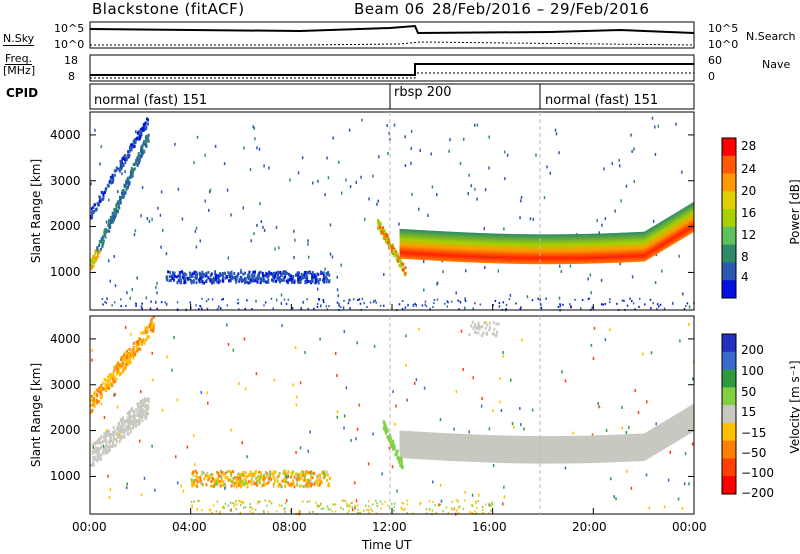 The image size is (800, 554). I want to click on freq-line, so click(392, 69).